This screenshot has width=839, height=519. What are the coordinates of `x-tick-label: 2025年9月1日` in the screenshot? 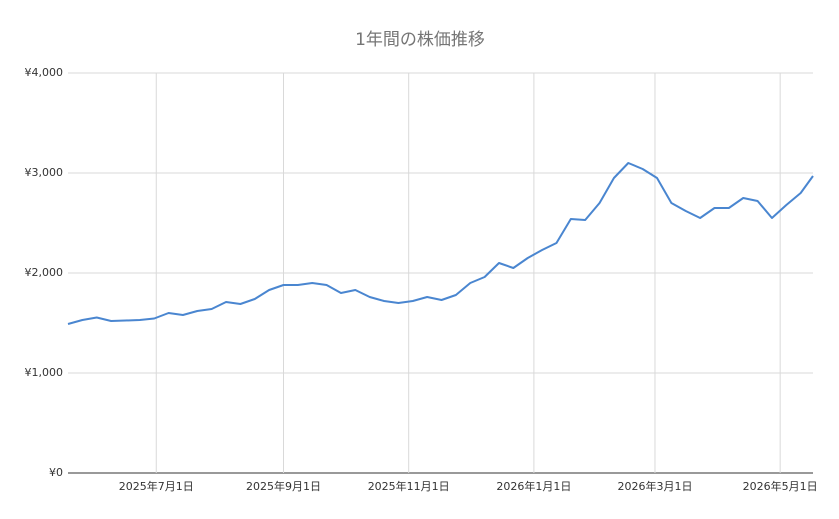 It's located at (283, 486).